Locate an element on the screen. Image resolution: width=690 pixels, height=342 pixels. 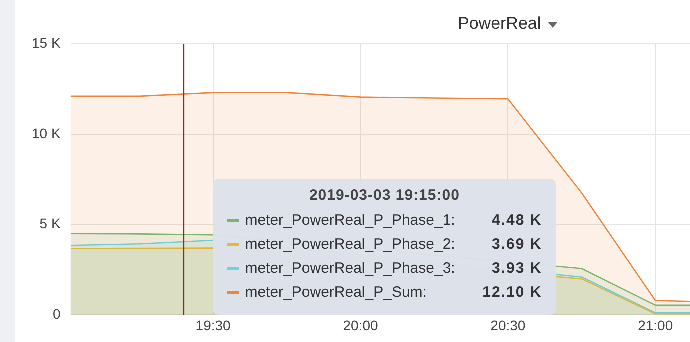
x-tick-label: 21:00 is located at coordinates (656, 325).